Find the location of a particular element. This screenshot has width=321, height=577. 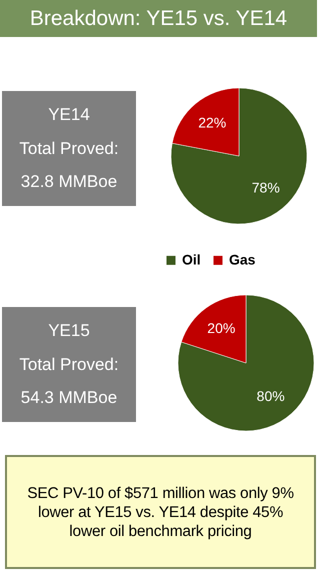

legend-label: Gas is located at coordinates (242, 259).